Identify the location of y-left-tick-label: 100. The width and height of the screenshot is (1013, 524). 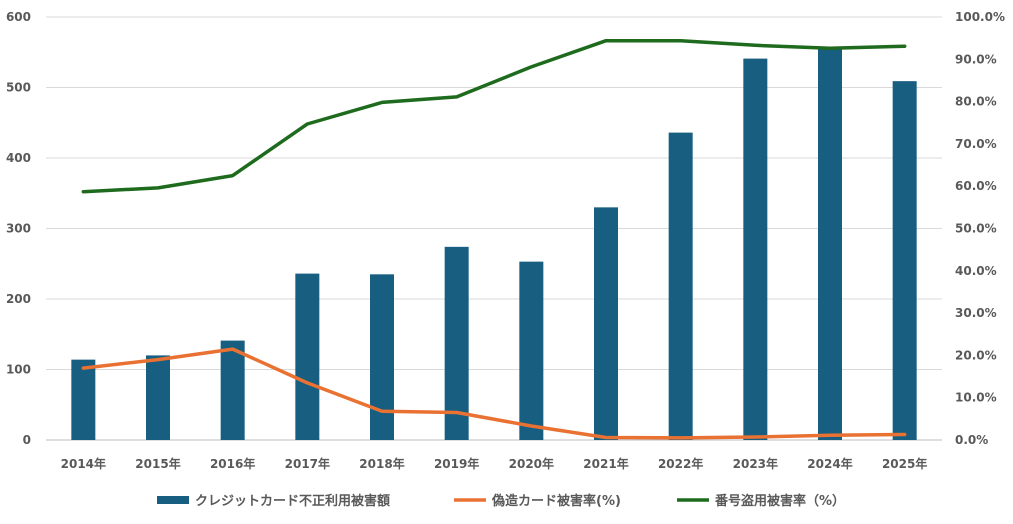
(18, 370).